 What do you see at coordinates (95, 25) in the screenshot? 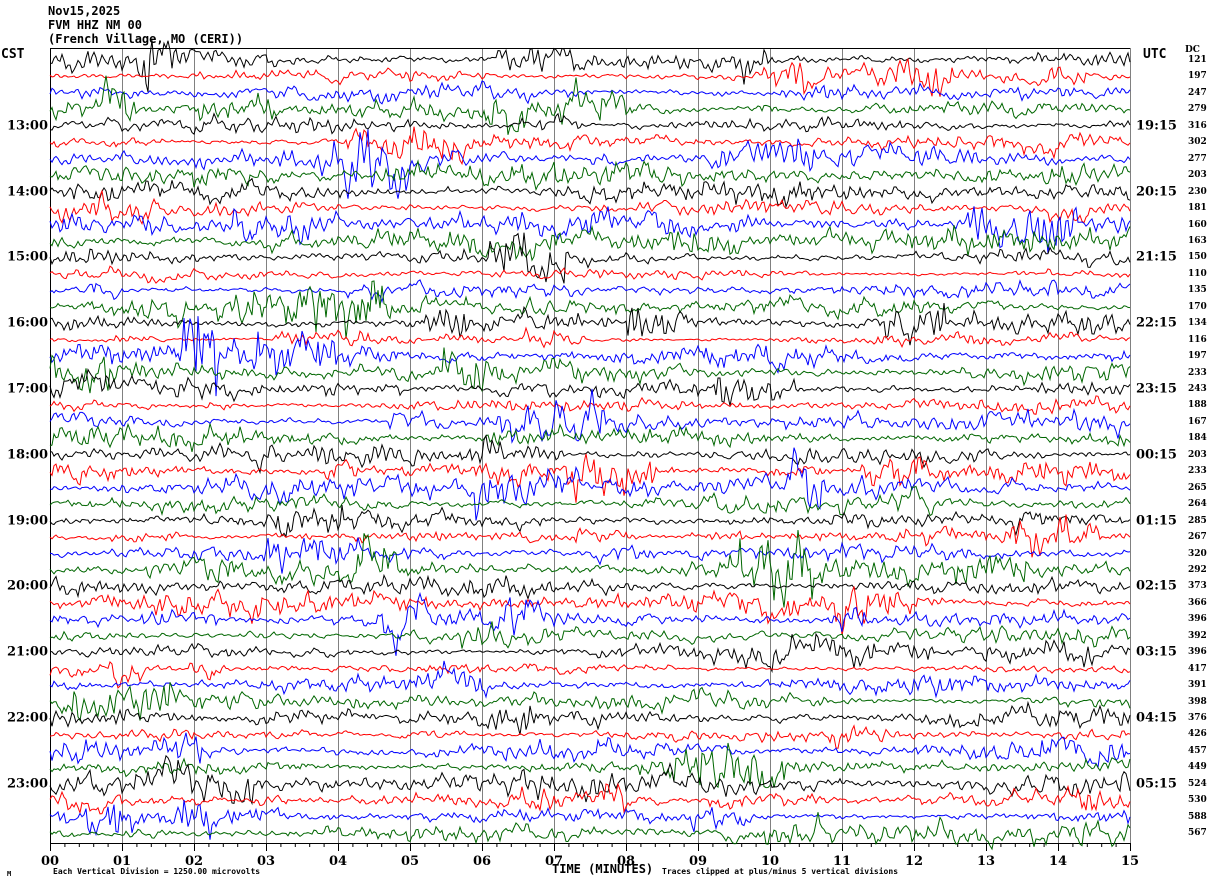
I see `title-station-code: FVM HHZ NM 00` at bounding box center [95, 25].